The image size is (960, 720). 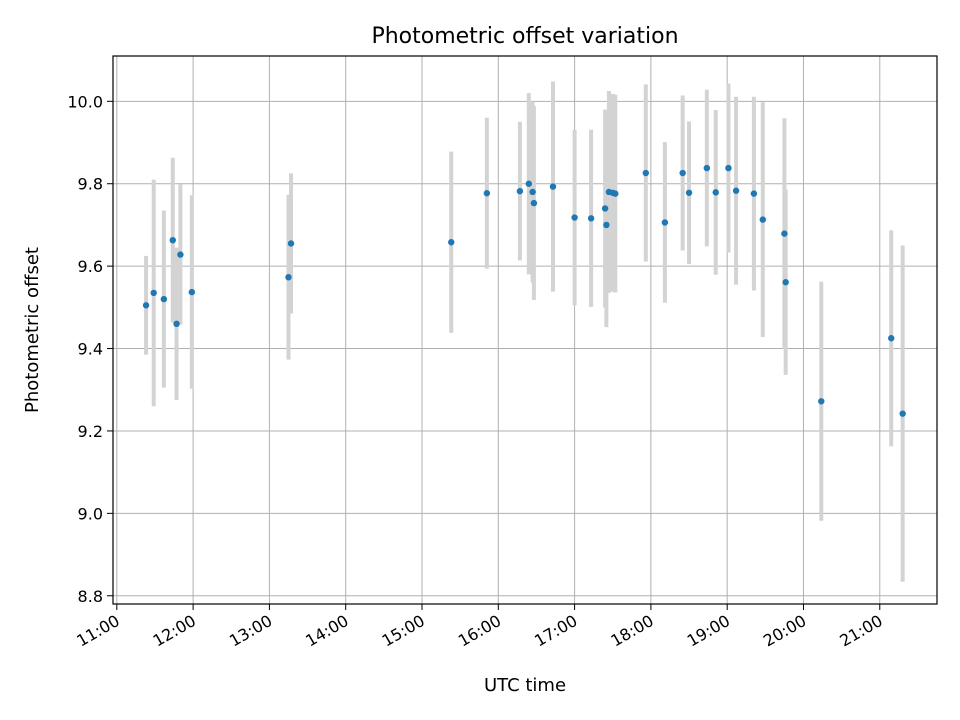 I want to click on chart-title: Photometric offset variation, so click(x=524, y=36).